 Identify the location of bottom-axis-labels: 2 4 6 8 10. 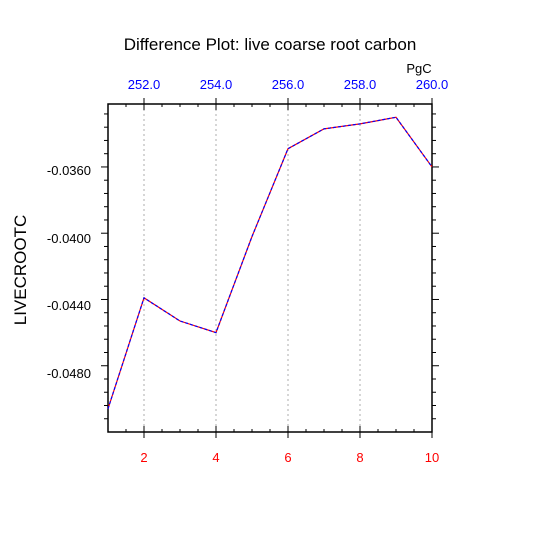
(289, 457).